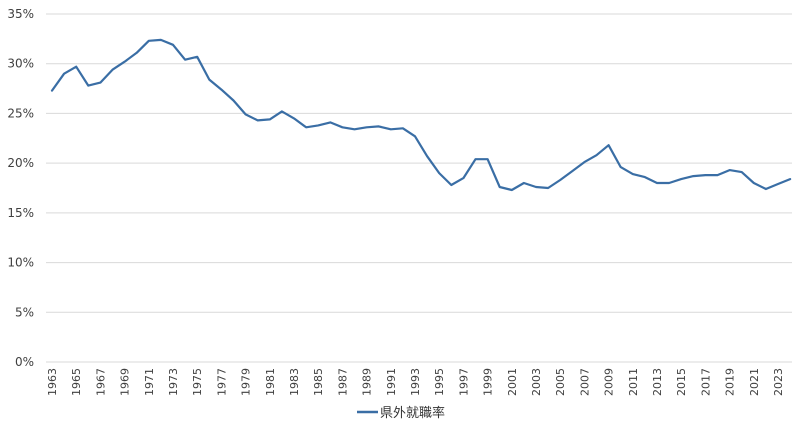 Image resolution: width=800 pixels, height=434 pixels. Describe the element at coordinates (149, 382) in the screenshot. I see `x-tick-label: 1971` at that location.